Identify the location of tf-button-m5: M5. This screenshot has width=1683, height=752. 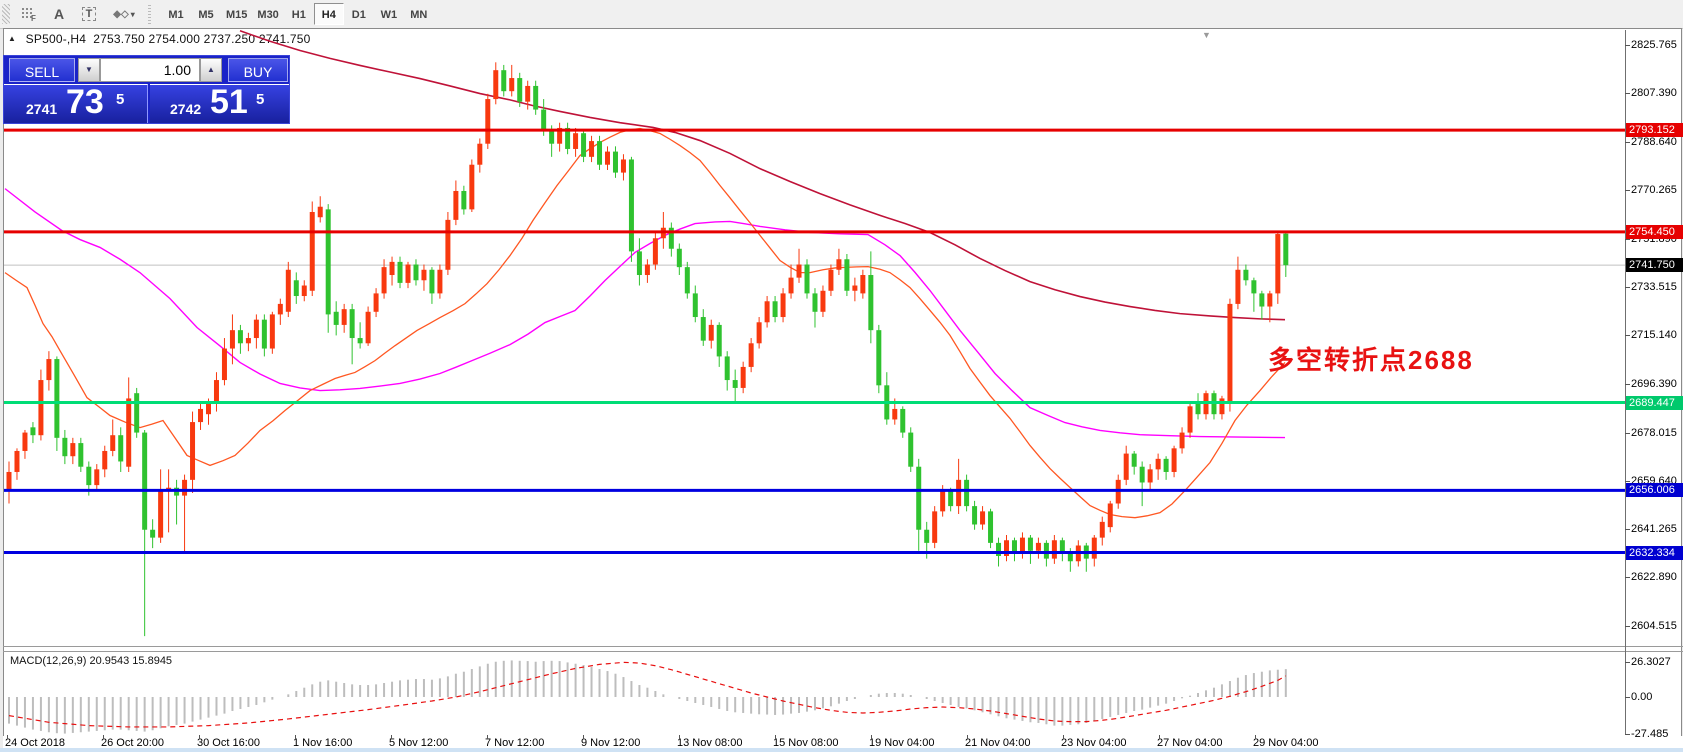
(206, 14).